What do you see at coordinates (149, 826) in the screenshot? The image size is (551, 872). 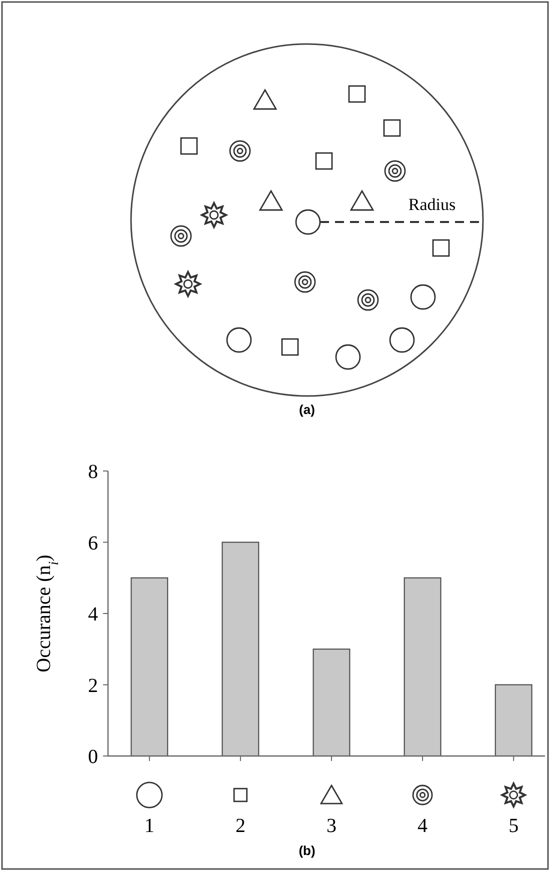 I see `x-tick-label: 1` at bounding box center [149, 826].